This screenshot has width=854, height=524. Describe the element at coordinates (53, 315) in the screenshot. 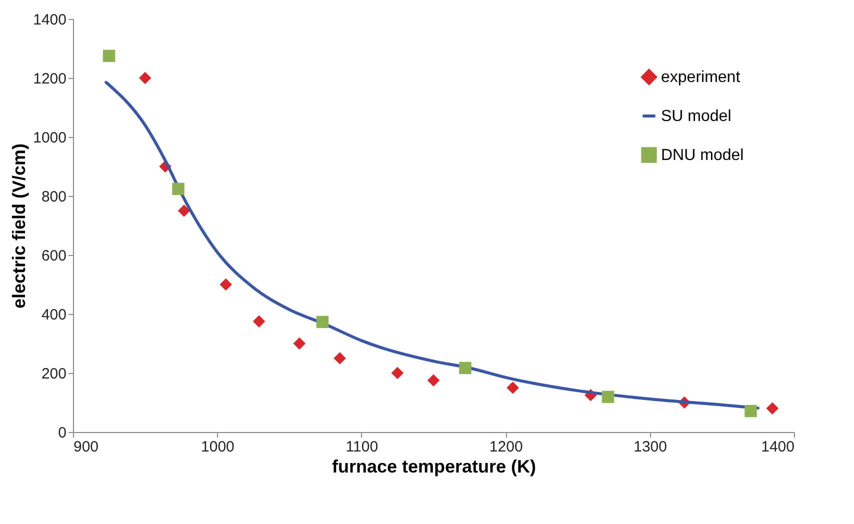

I see `y-tick-label: 400` at that location.